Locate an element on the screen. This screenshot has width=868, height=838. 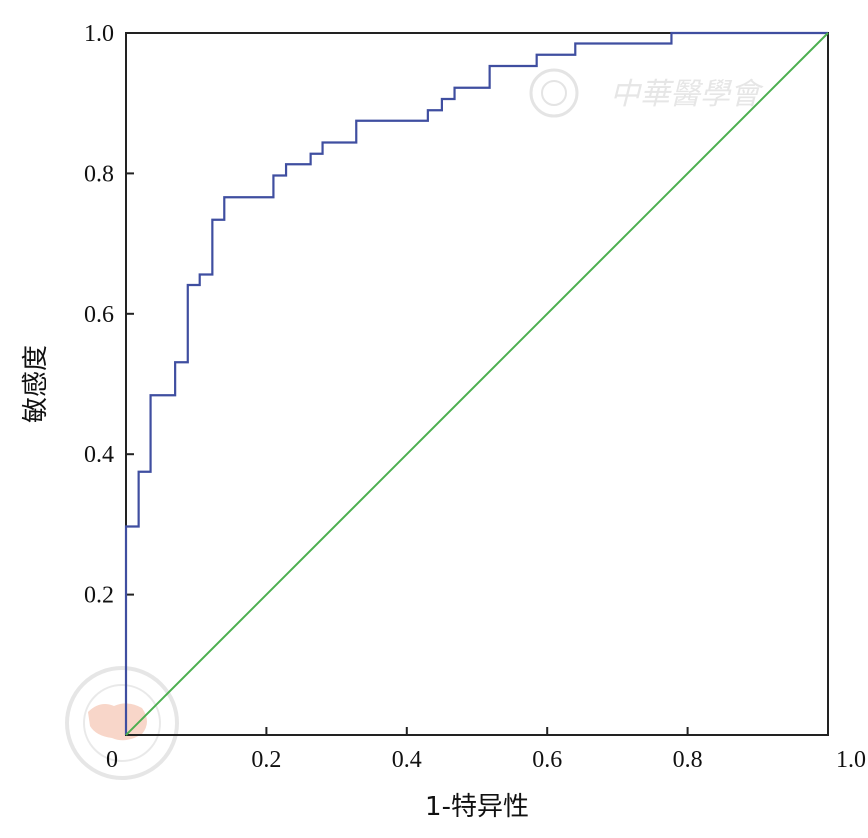
y-tick-label: 0.4 is located at coordinates (99, 455).